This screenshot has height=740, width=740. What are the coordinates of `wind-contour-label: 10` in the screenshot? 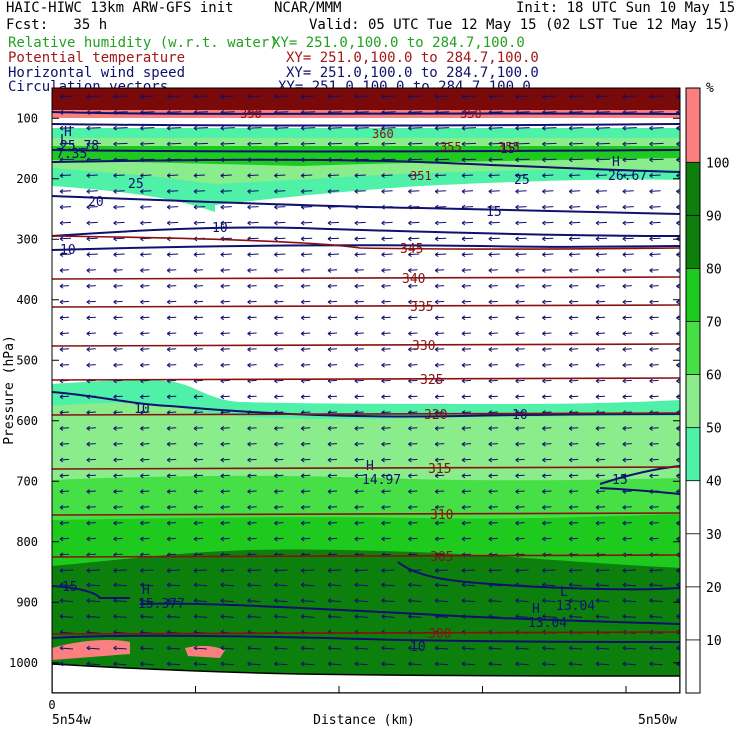 It's located at (520, 415).